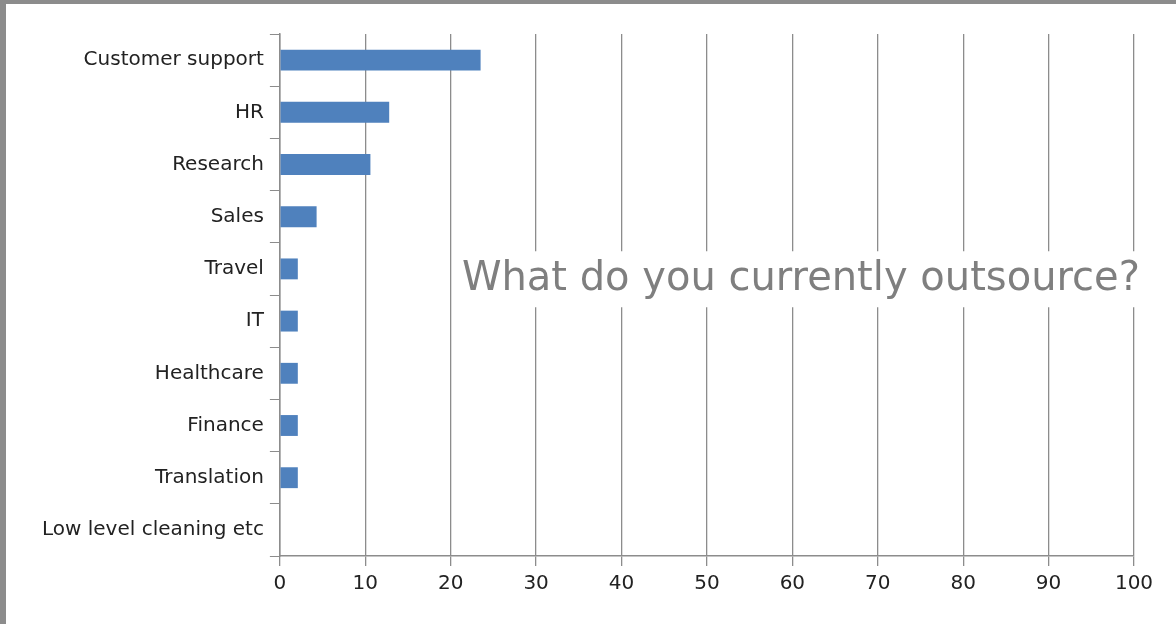 Image resolution: width=1176 pixels, height=624 pixels. What do you see at coordinates (233, 267) in the screenshot?
I see `y-tick-label: Travel` at bounding box center [233, 267].